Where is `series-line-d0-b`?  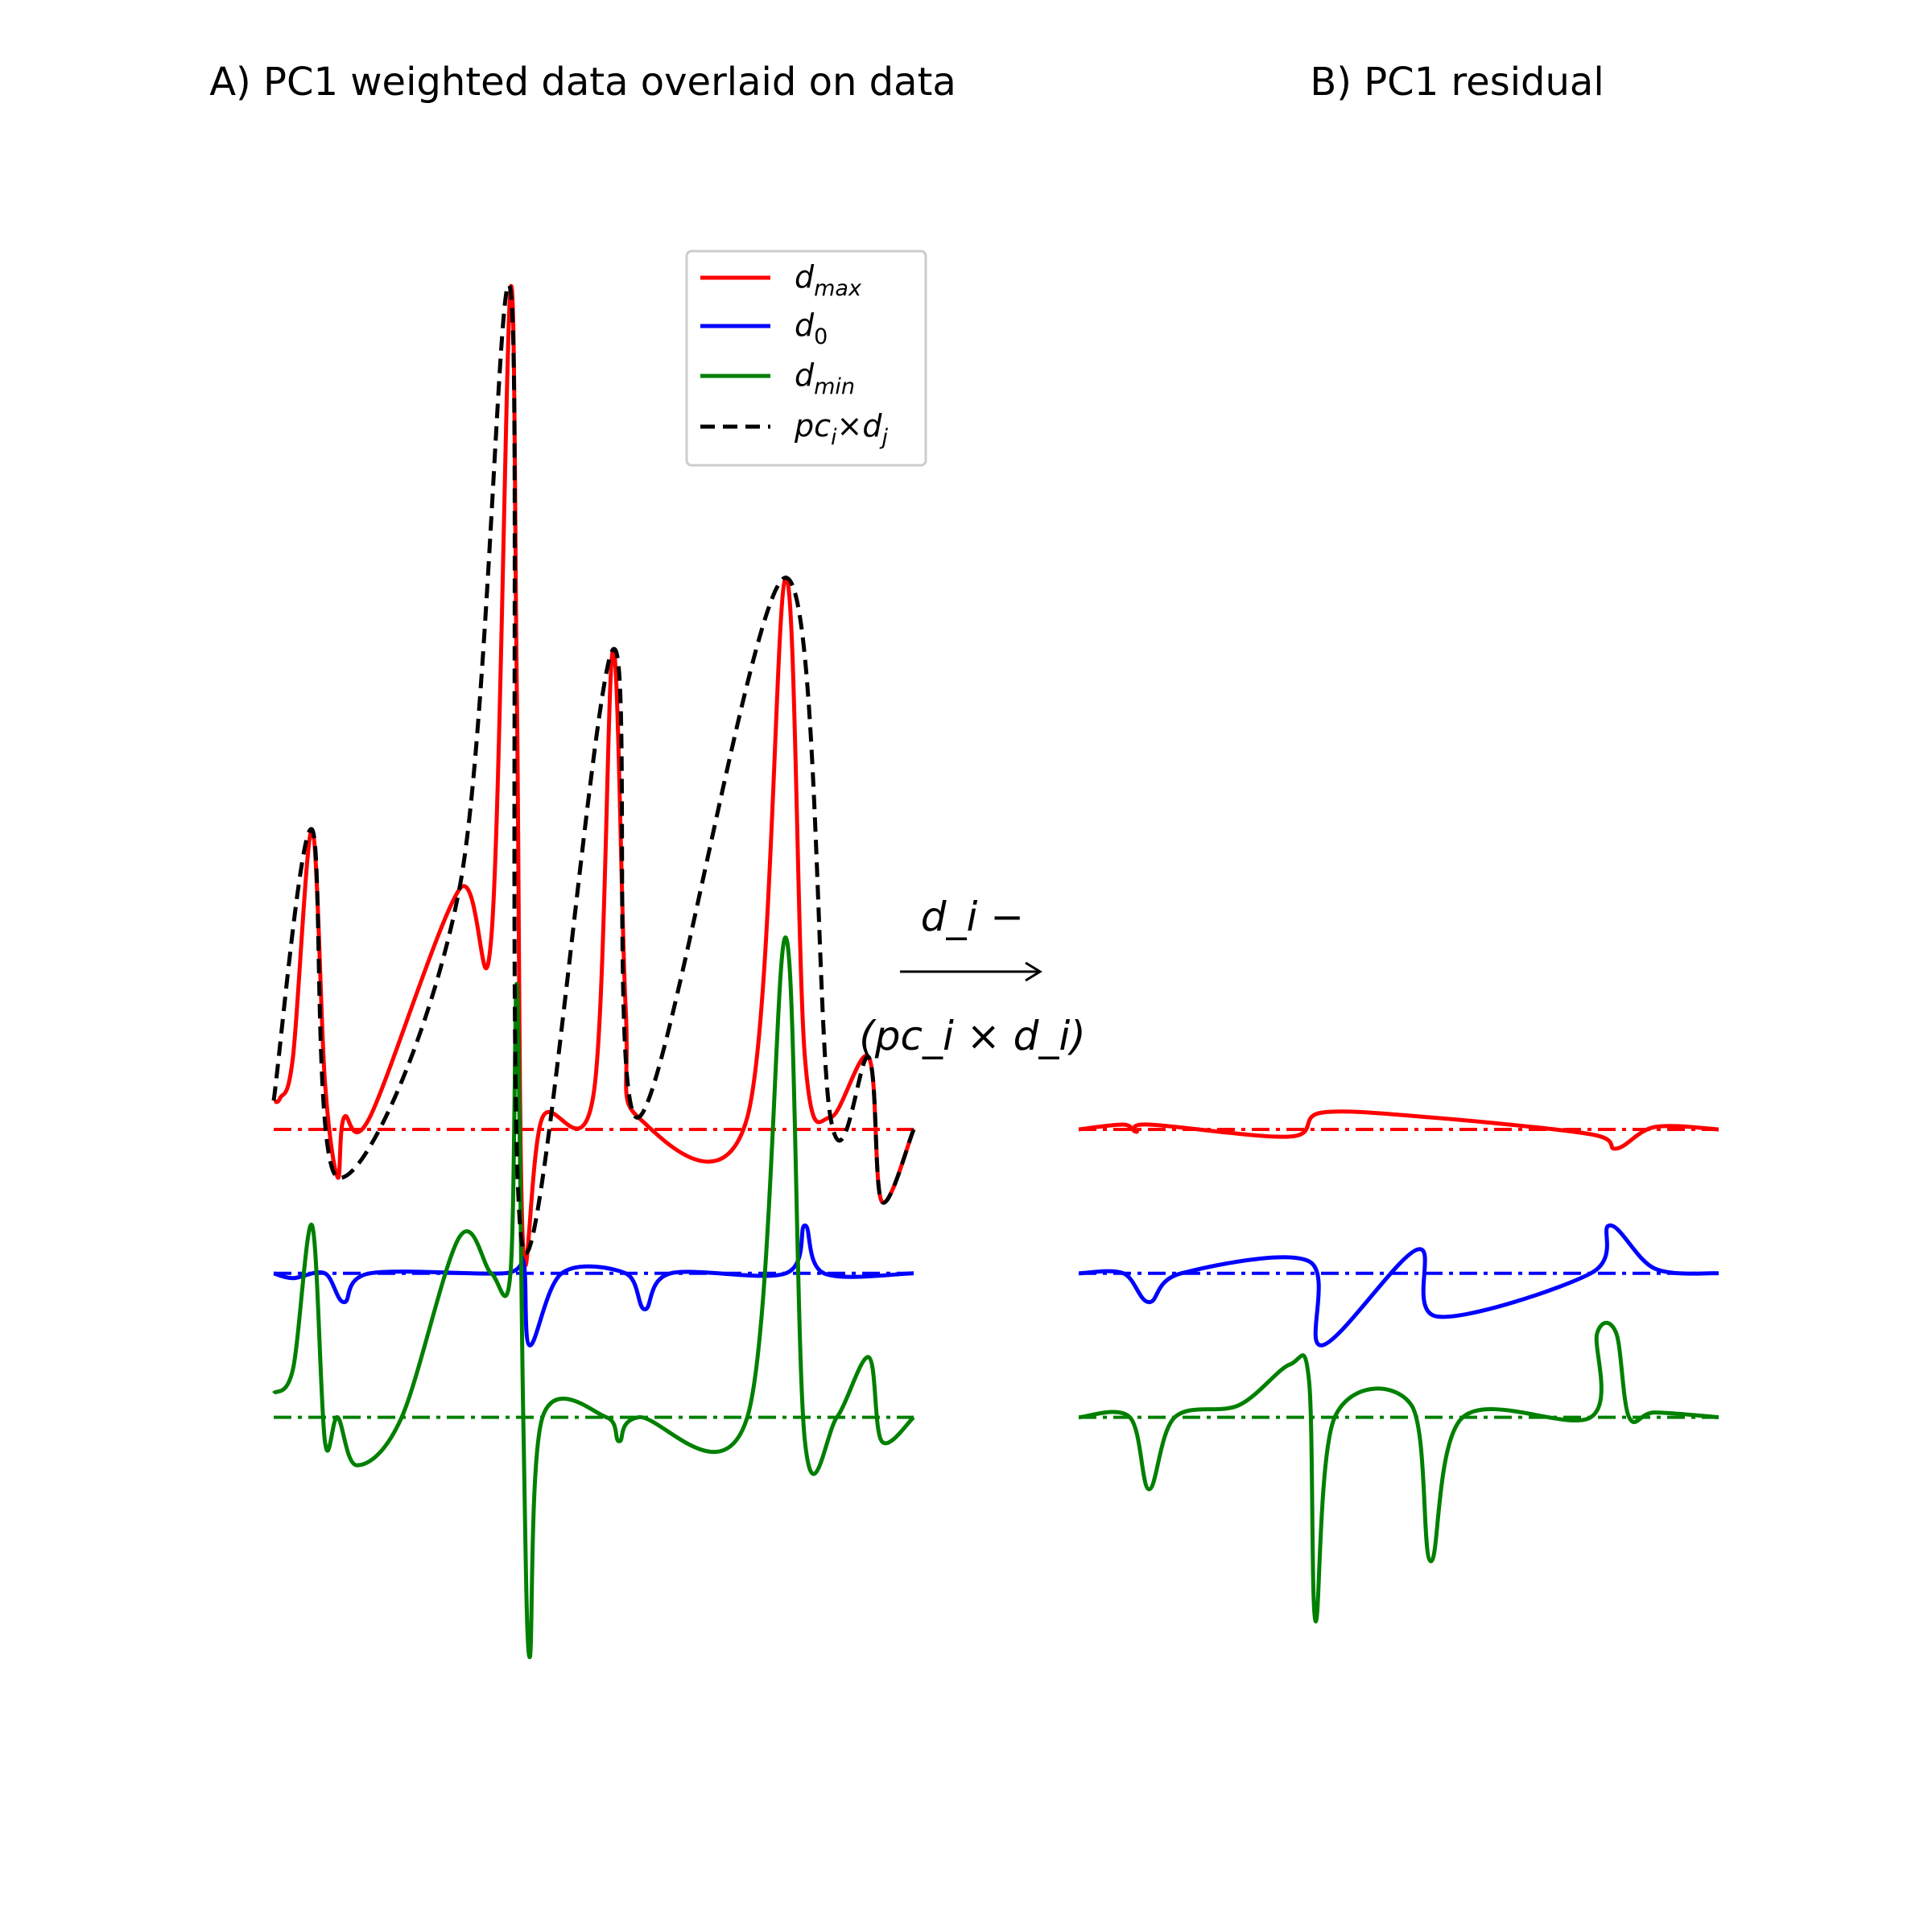 series-line-d0-b is located at coordinates (1398, 1285).